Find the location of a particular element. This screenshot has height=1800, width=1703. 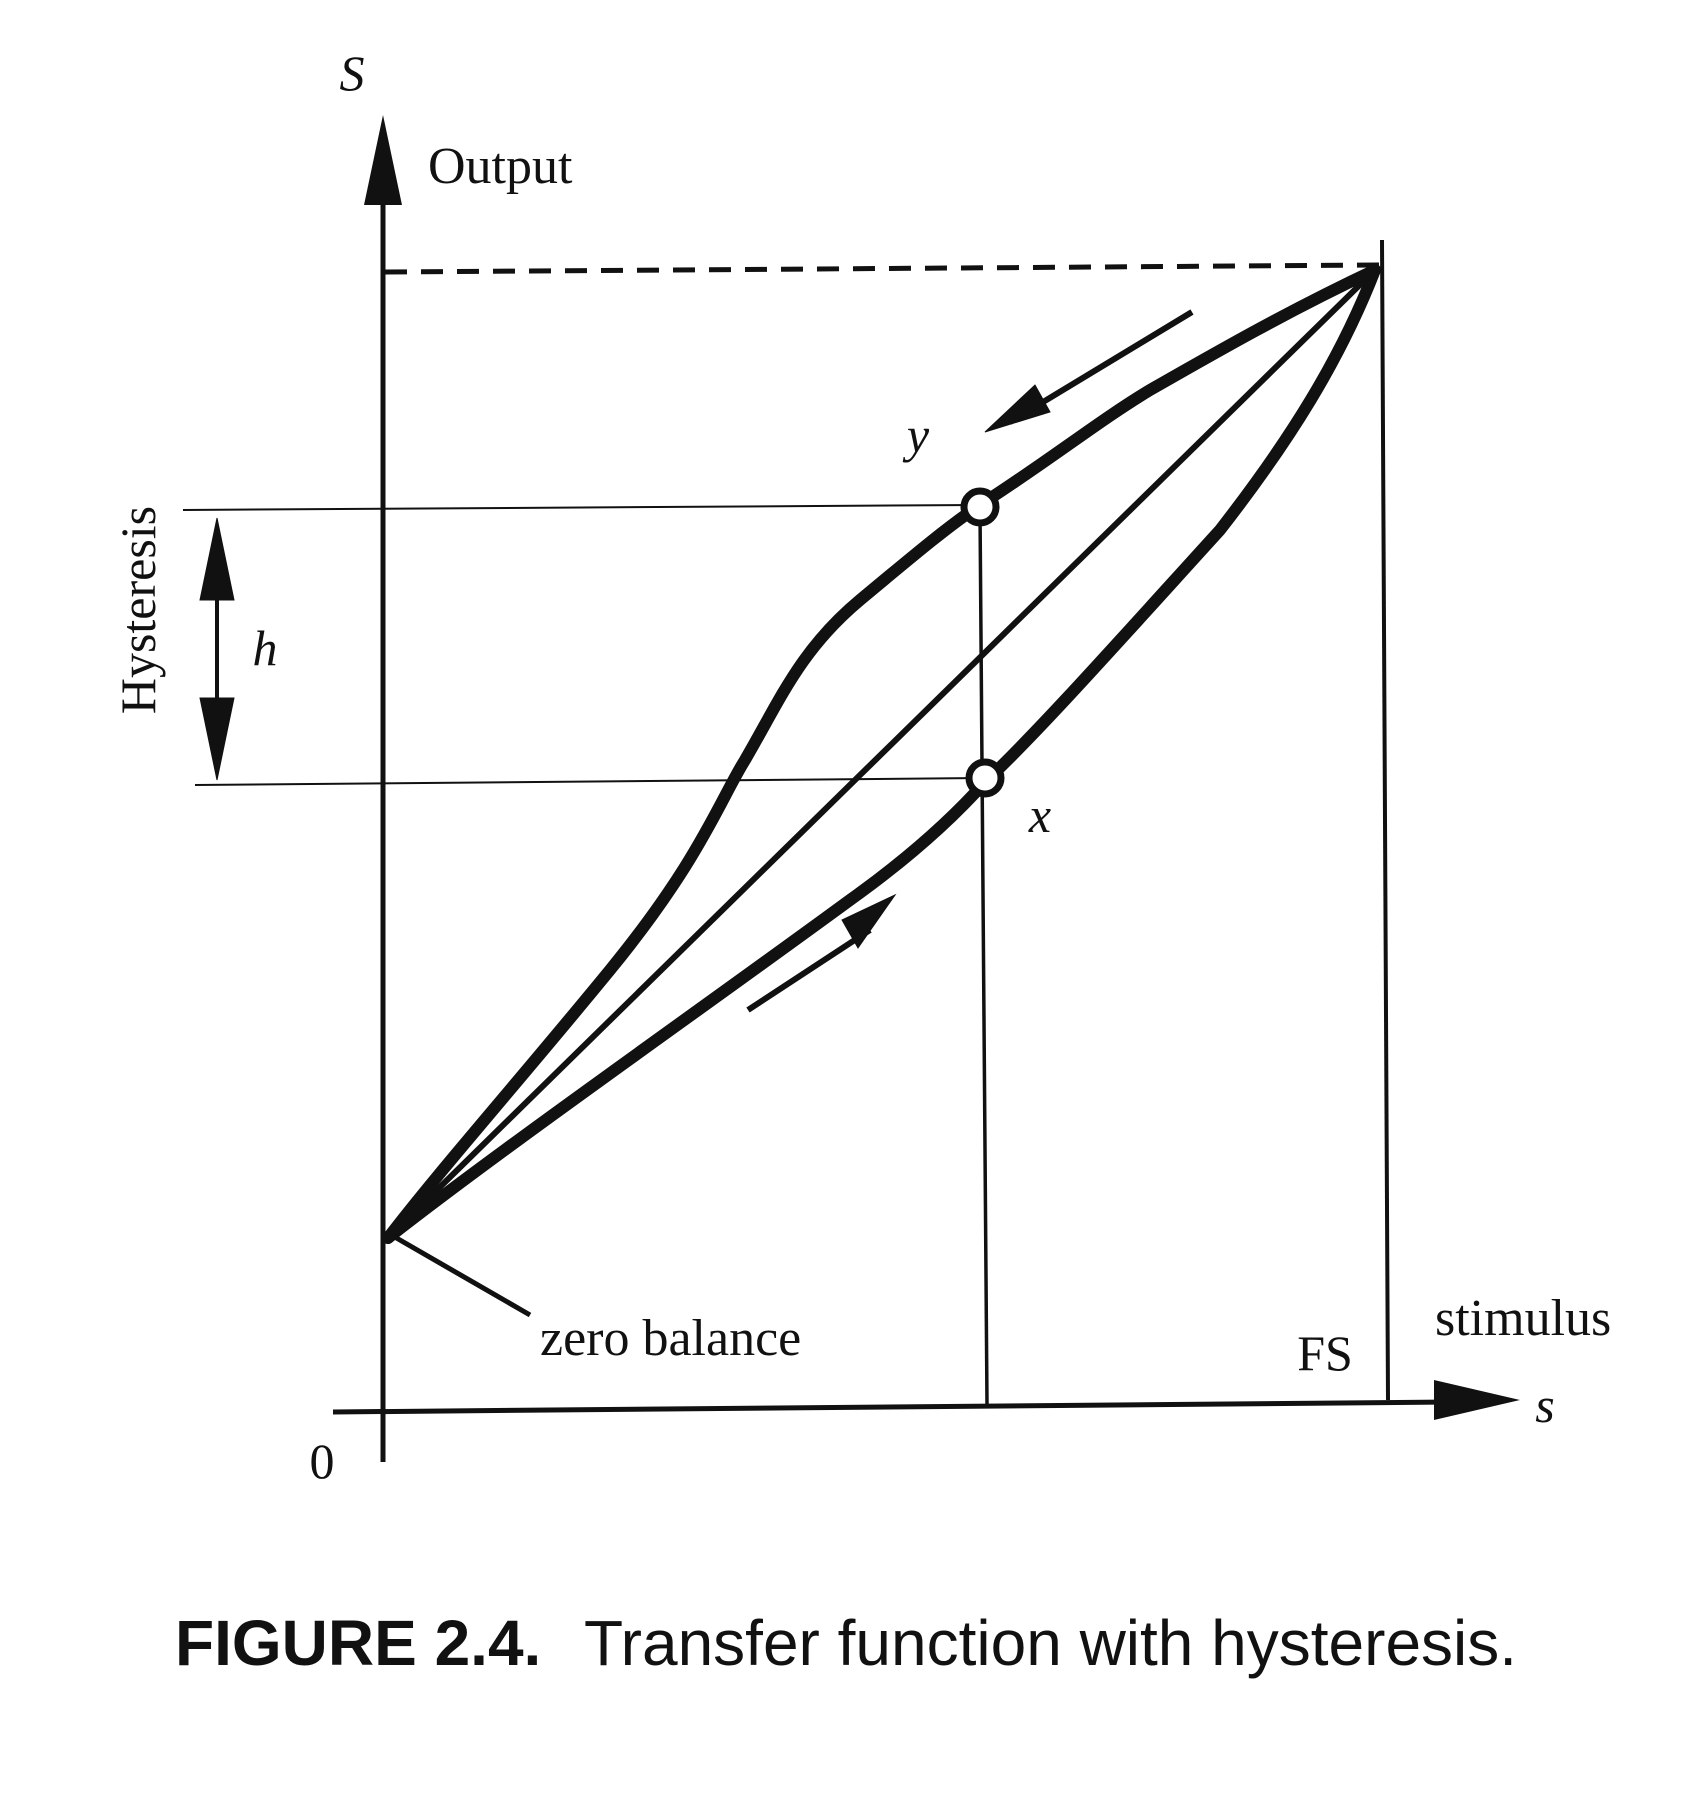

points is located at coordinates (982, 642).